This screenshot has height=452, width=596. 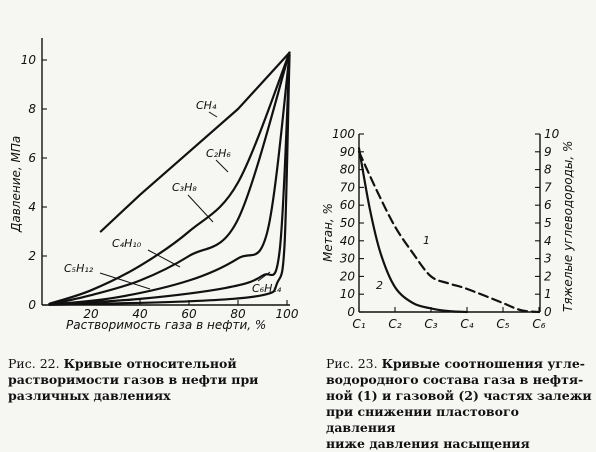 I want to click on chart2-ytick-label: 50, so click(x=348, y=223).